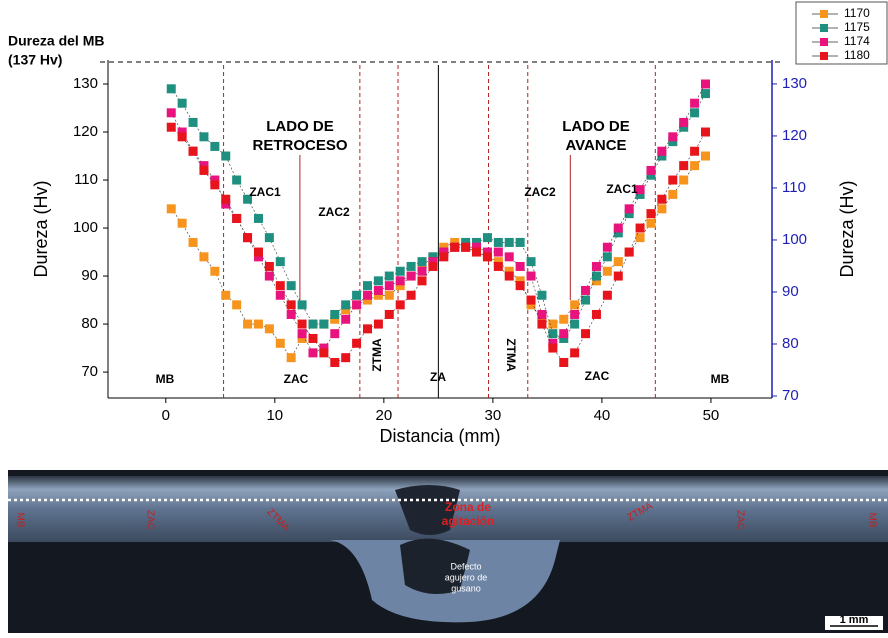 The height and width of the screenshot is (638, 888). I want to click on legend-label: 1175, so click(857, 27).